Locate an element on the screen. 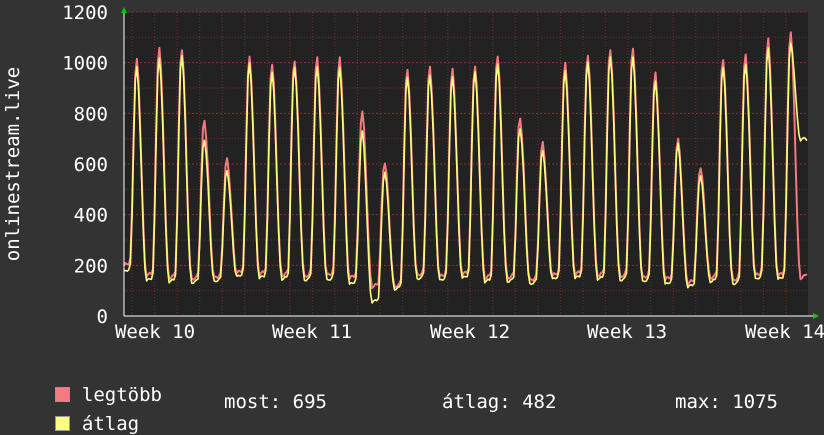  y-tick-label: 200 is located at coordinates (91, 266).